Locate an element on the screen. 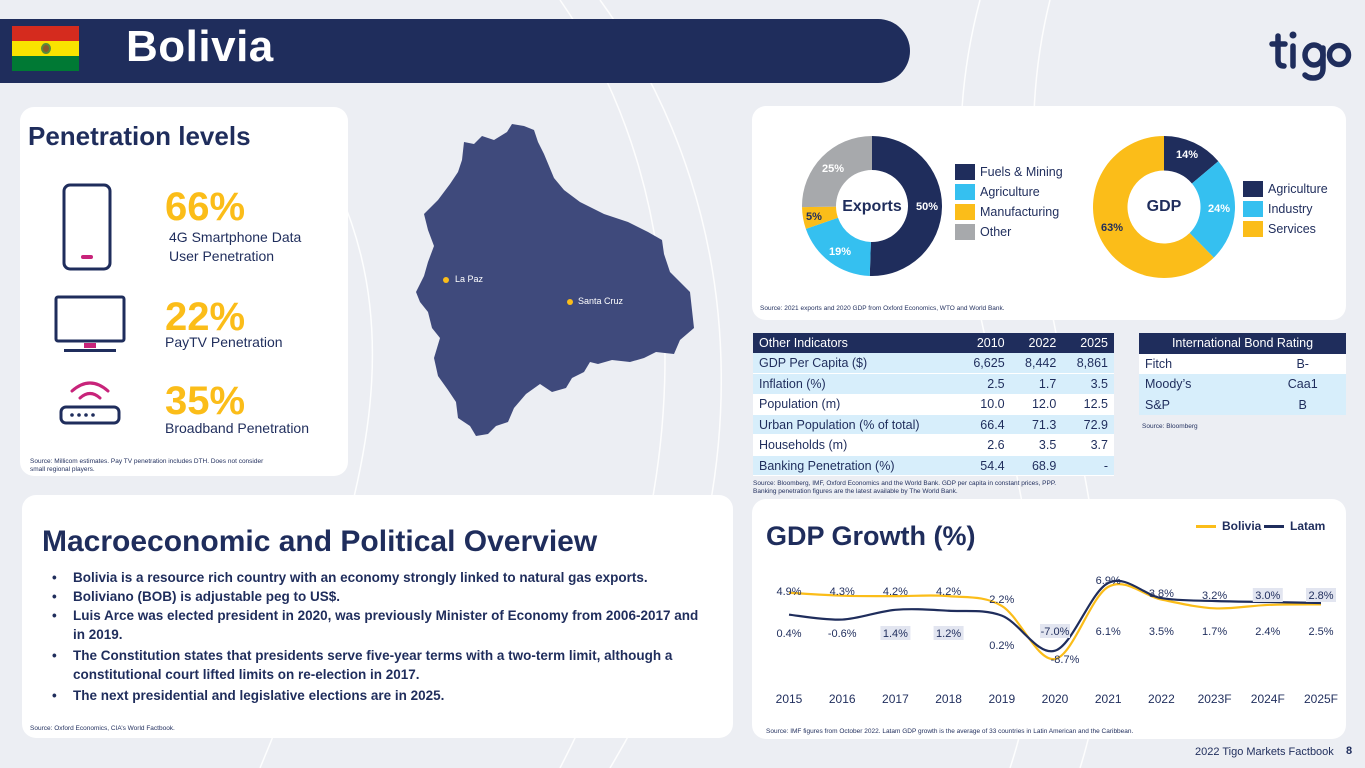  la-paz-dot is located at coordinates (446, 280).